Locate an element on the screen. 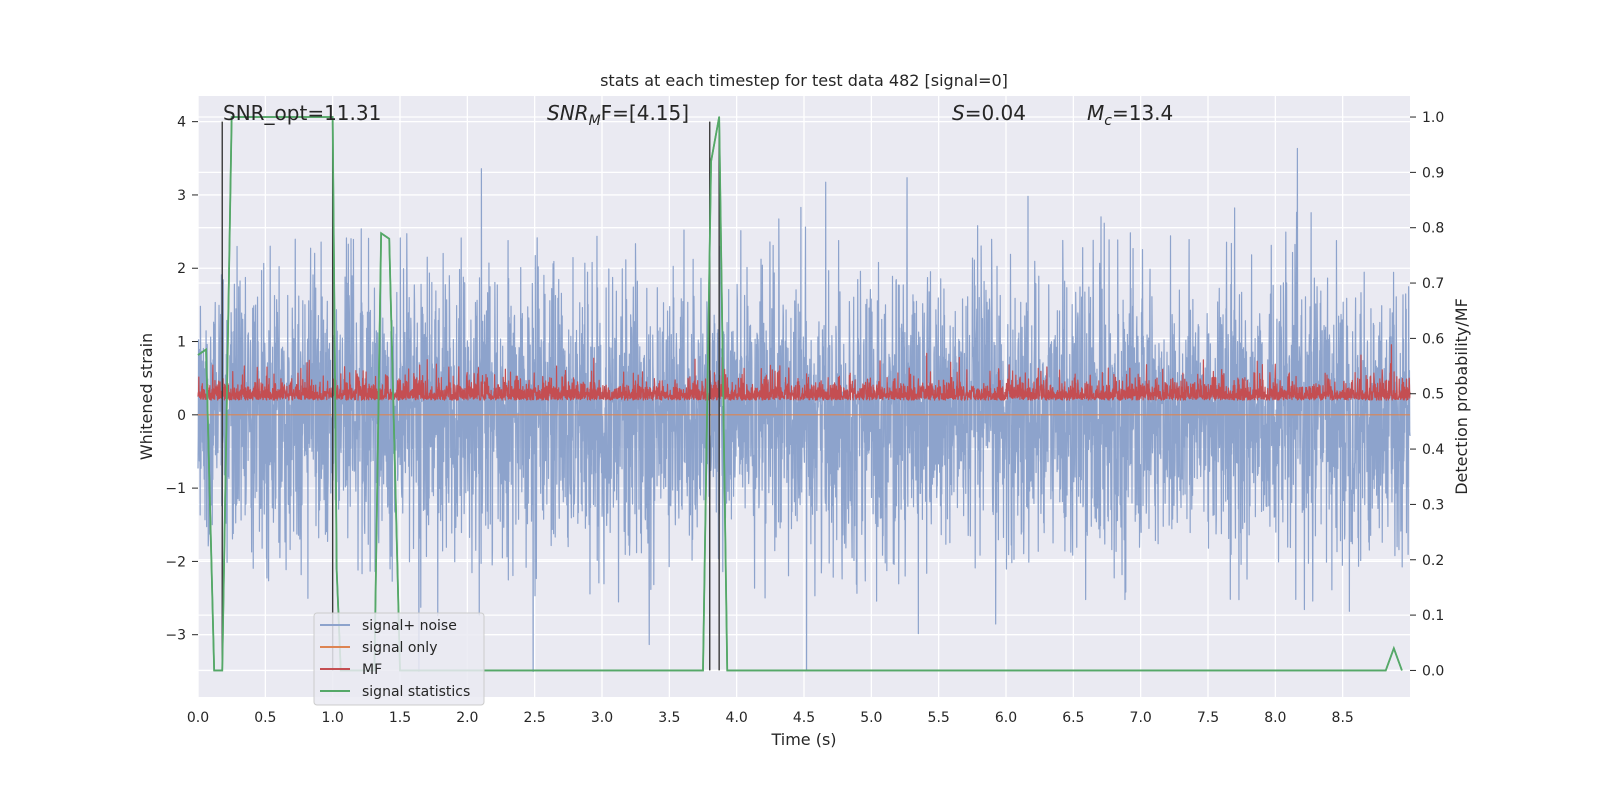 This screenshot has width=1600, height=800. y-tick-label: 2 is located at coordinates (181, 269).